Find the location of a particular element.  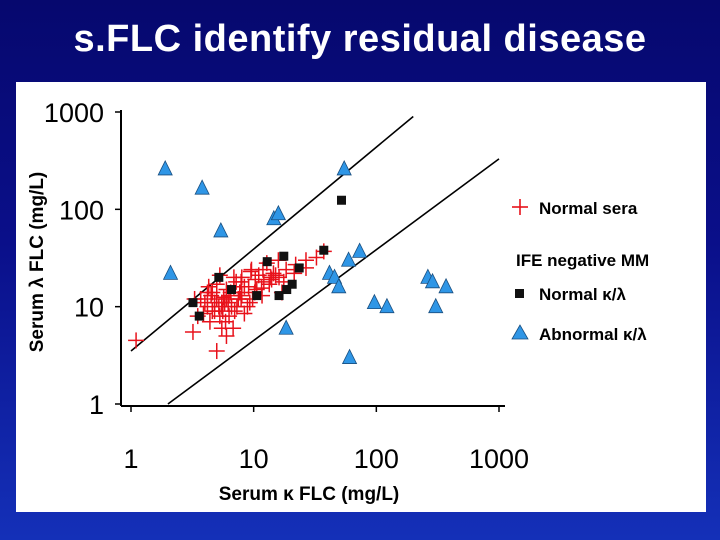

x-tick-label: 10 is located at coordinates (254, 459).